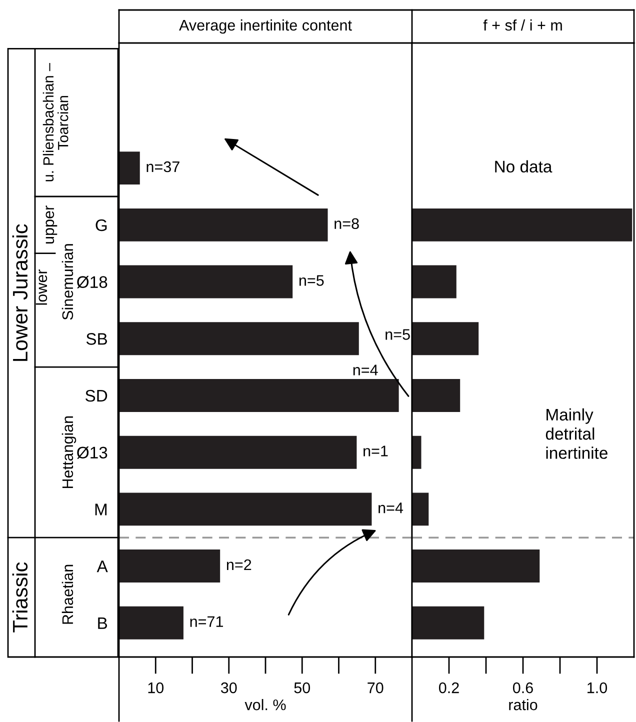 The height and width of the screenshot is (722, 636). What do you see at coordinates (523, 166) in the screenshot?
I see `annotation: No data` at bounding box center [523, 166].